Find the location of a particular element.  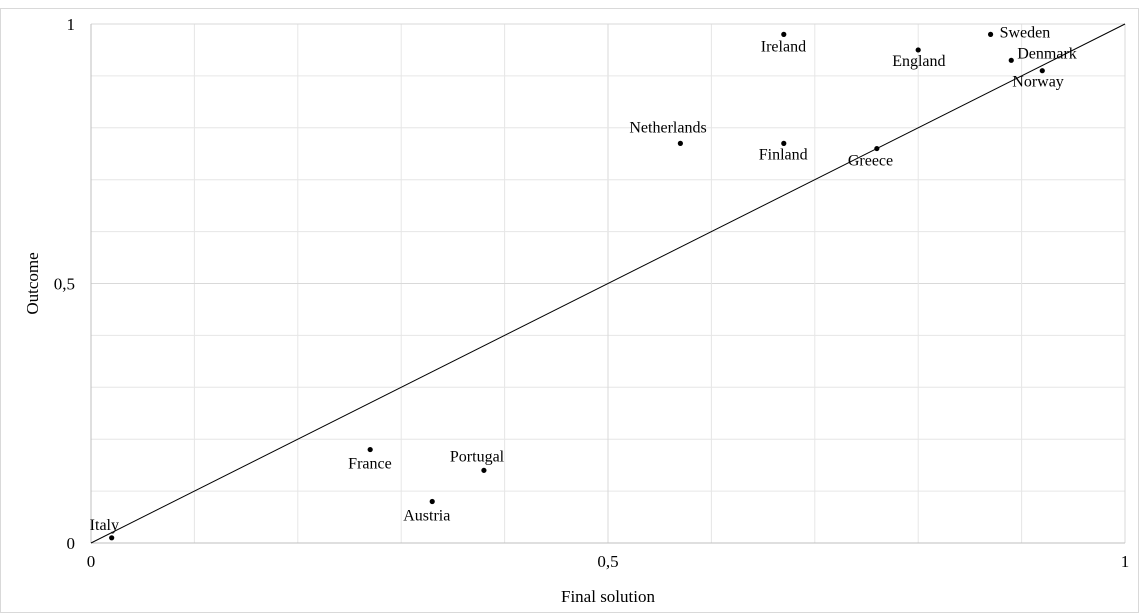

data-point-label: Ireland is located at coordinates (783, 46).